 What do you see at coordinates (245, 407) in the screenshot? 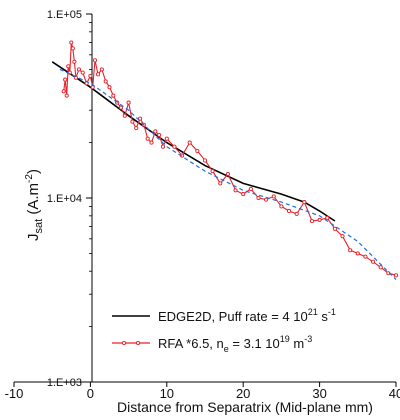
I see `x-axis-label: Distance from Separatrix (Mid-plane mm)` at bounding box center [245, 407].